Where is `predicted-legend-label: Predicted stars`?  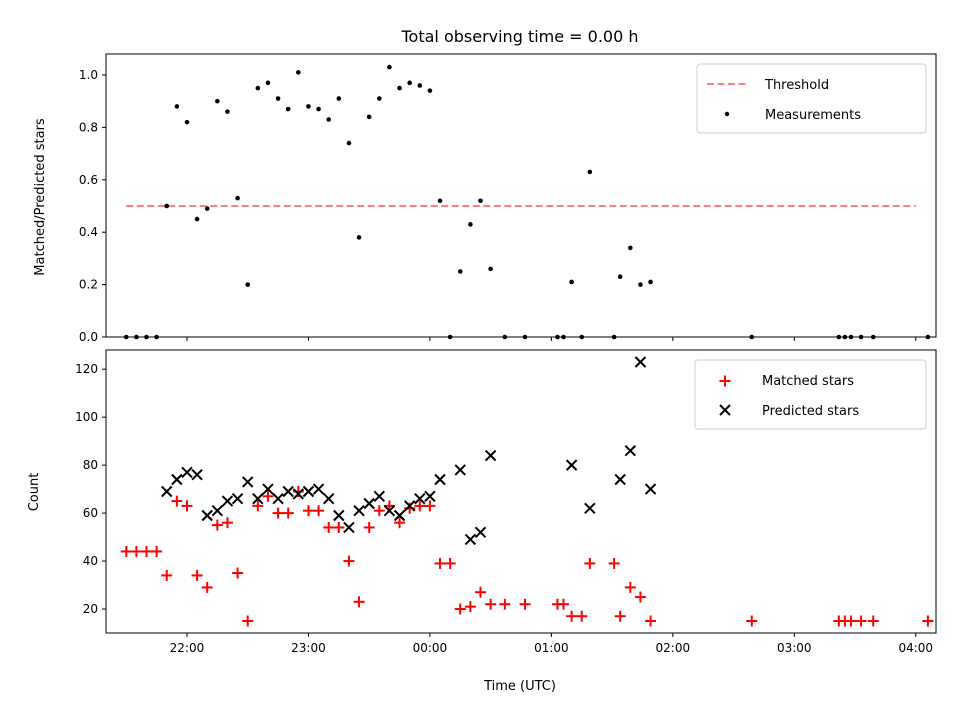 predicted-legend-label: Predicted stars is located at coordinates (810, 411).